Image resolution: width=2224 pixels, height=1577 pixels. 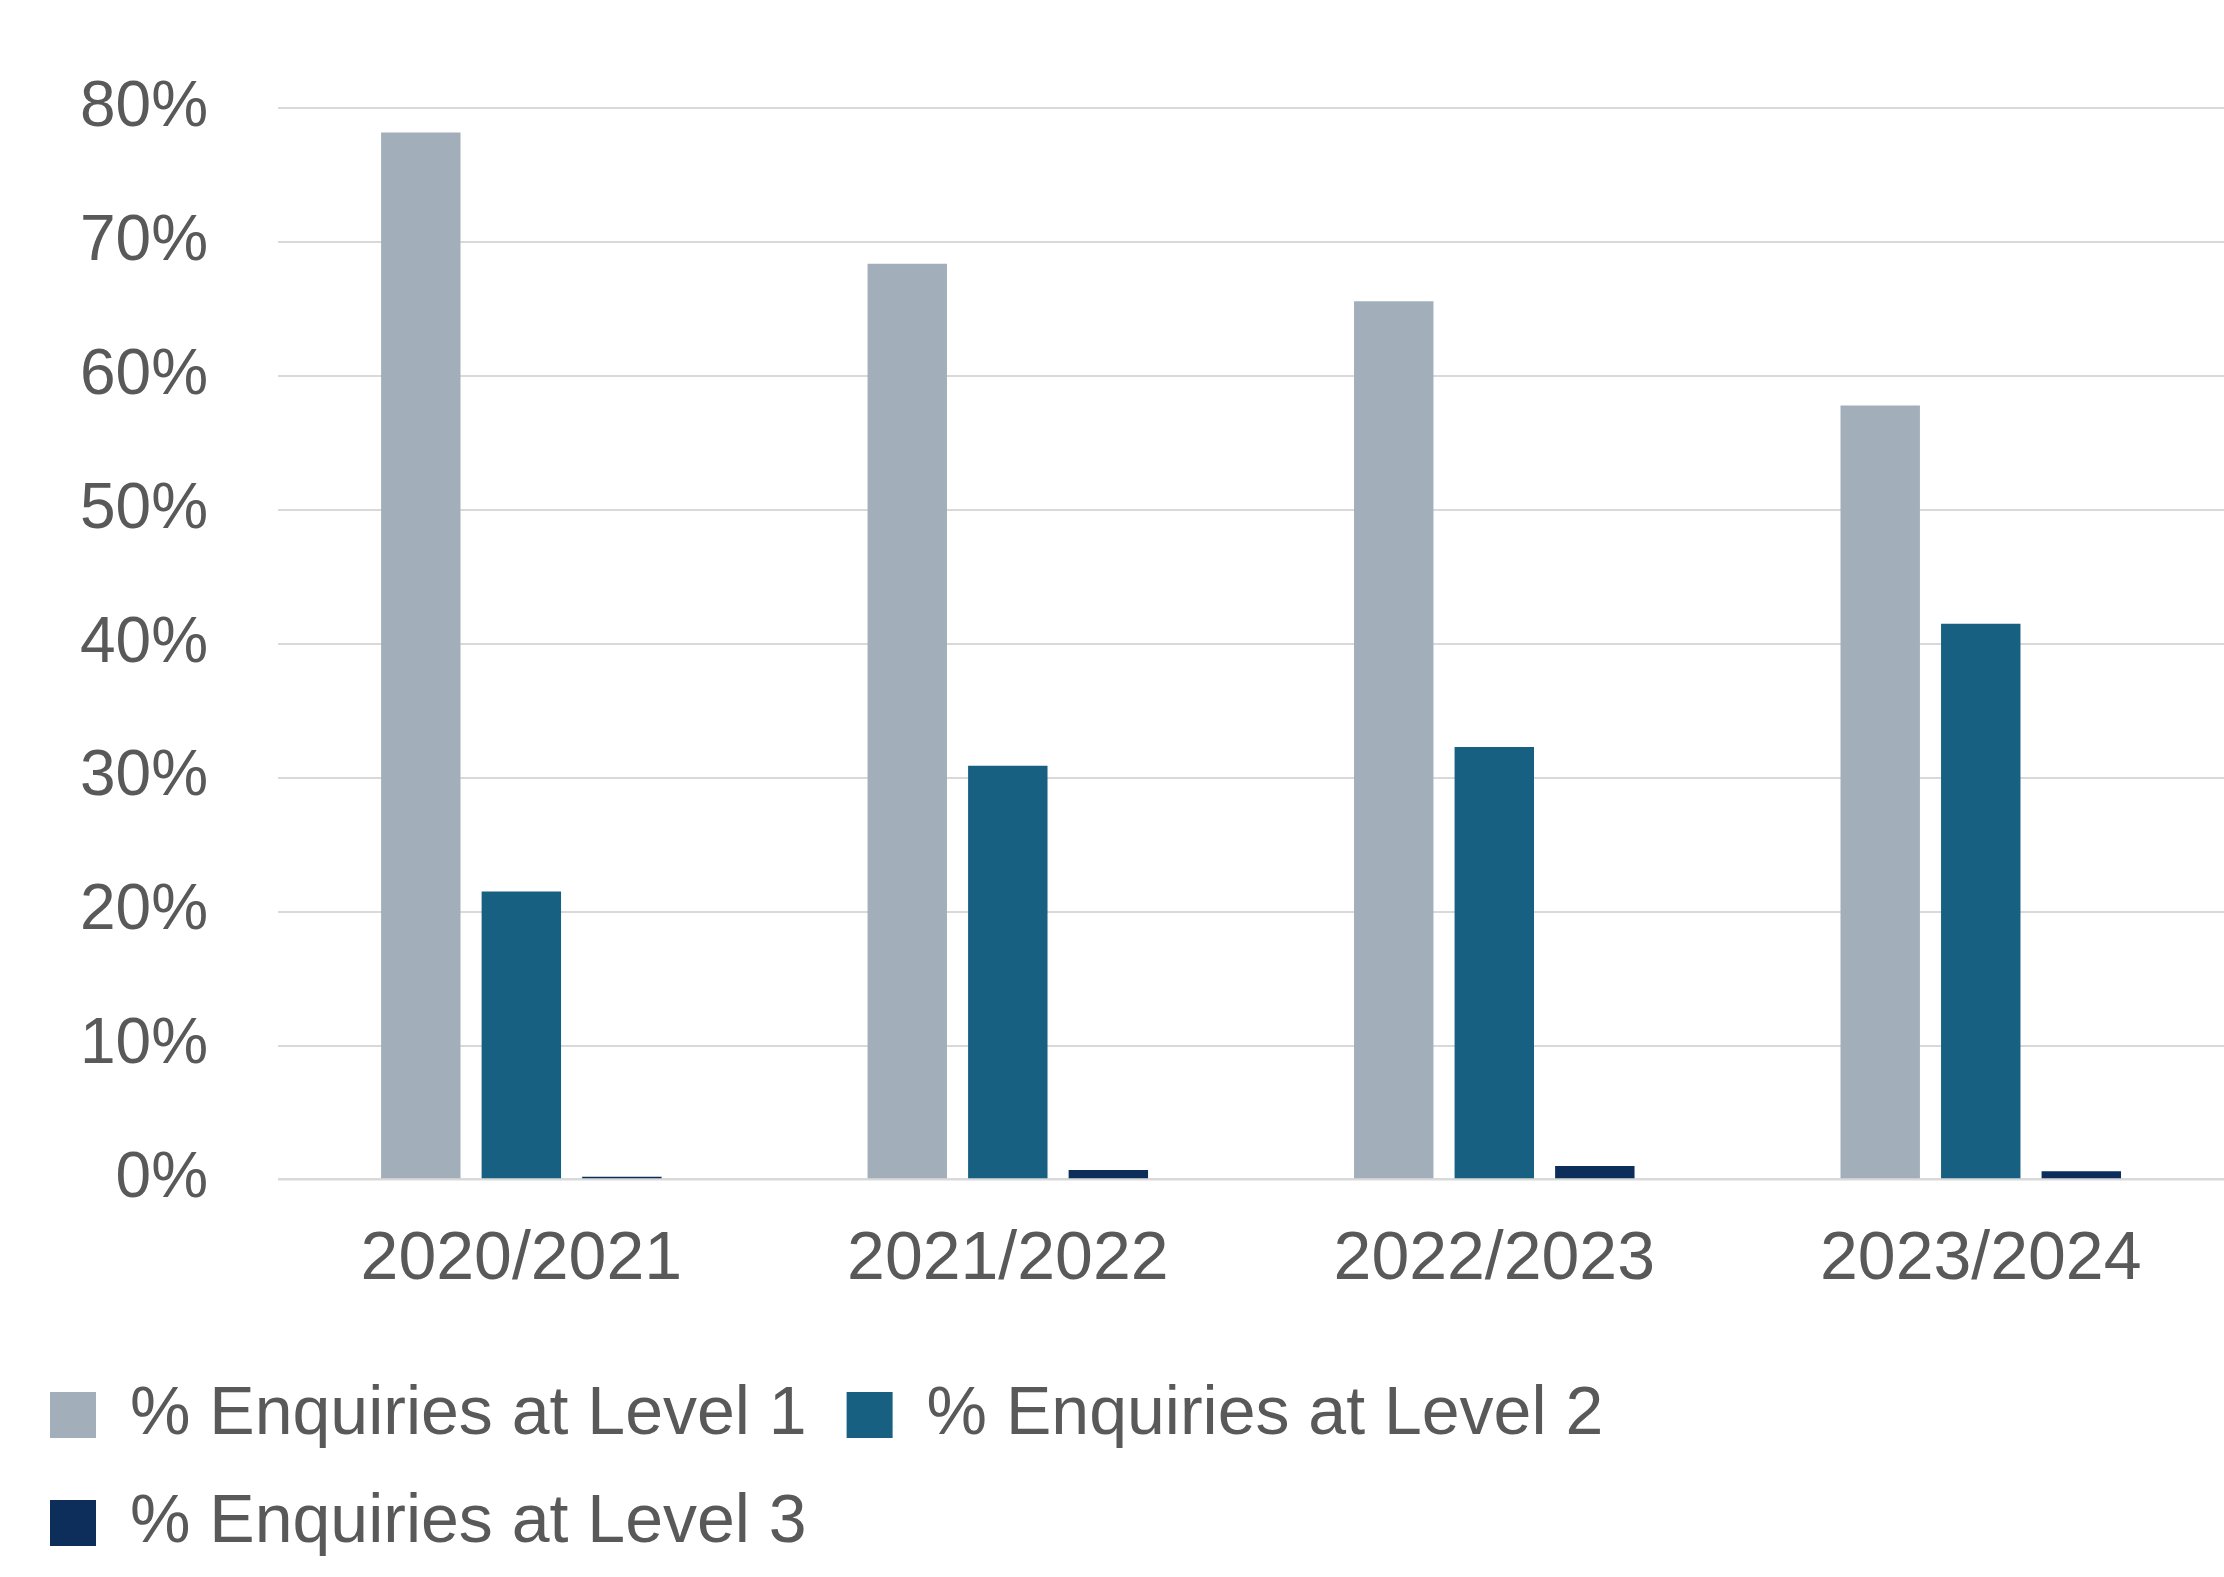 What do you see at coordinates (1494, 1254) in the screenshot?
I see `x-tick-label: 2022/2023` at bounding box center [1494, 1254].